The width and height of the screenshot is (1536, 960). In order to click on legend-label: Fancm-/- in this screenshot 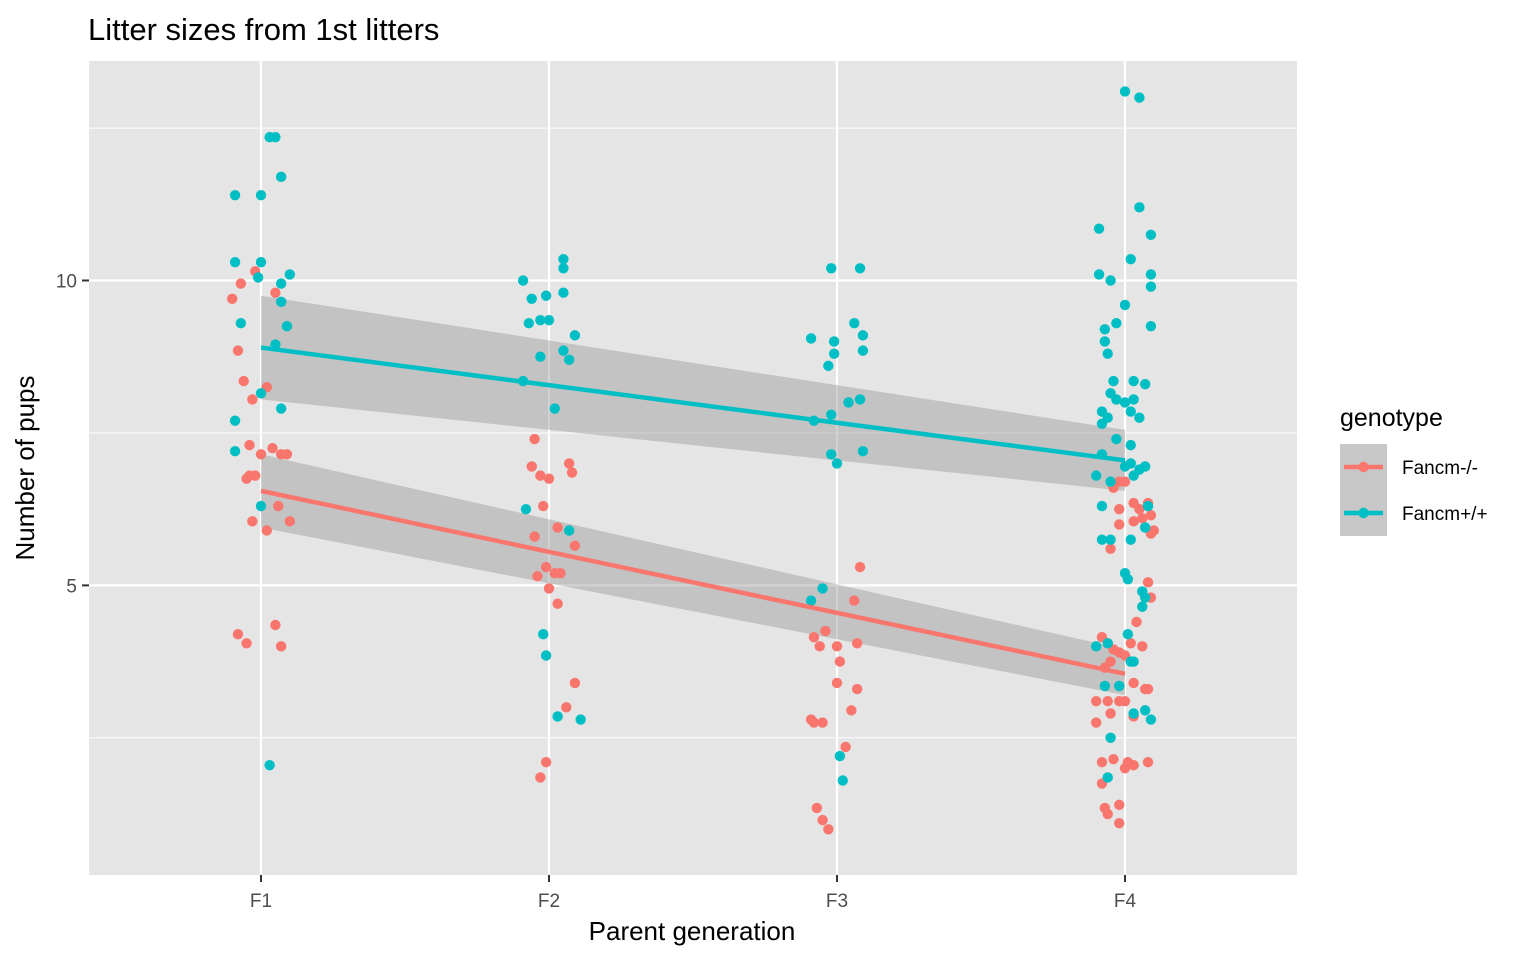, I will do `click(1440, 468)`.